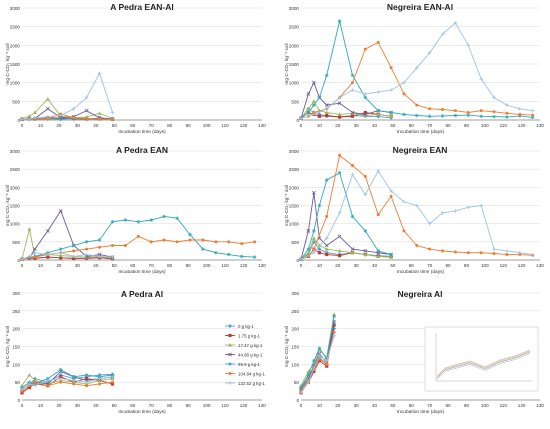  Describe the element at coordinates (41, 405) in the screenshot. I see `x-tick-label: 10` at that location.